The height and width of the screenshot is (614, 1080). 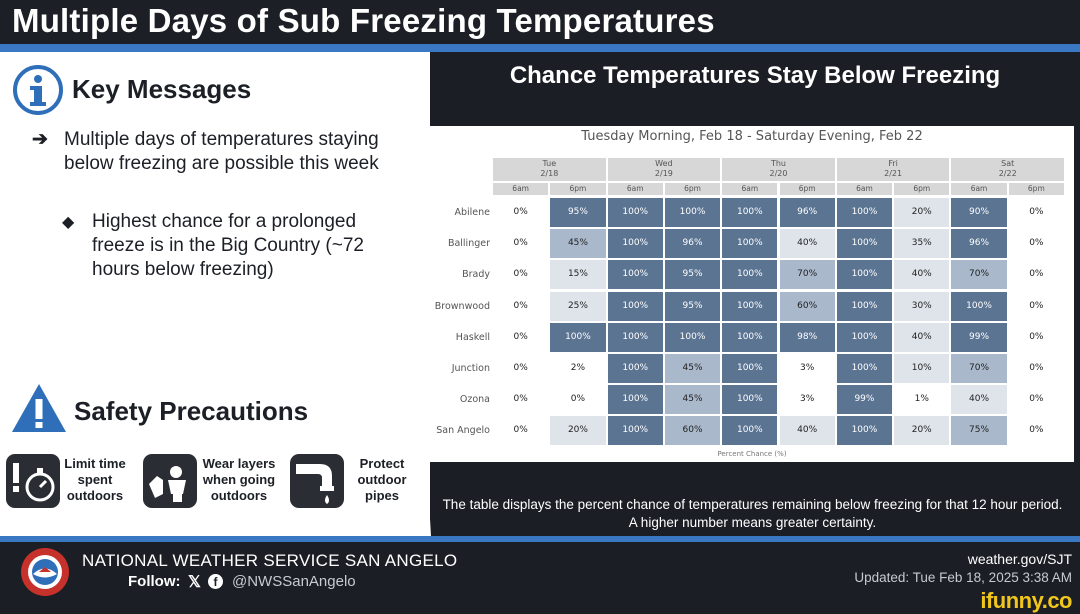 I want to click on table-cell: 1%, so click(x=922, y=400).